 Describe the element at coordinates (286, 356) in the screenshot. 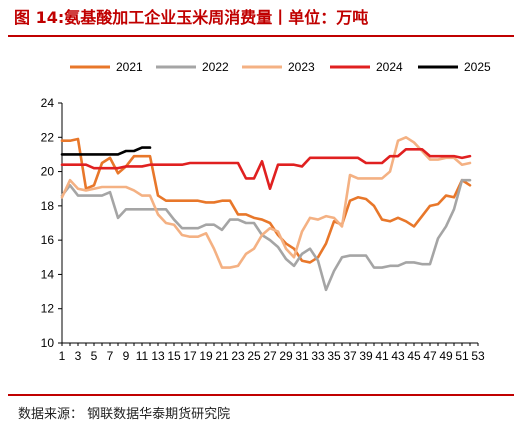

I see `x-tick-label: 29` at that location.